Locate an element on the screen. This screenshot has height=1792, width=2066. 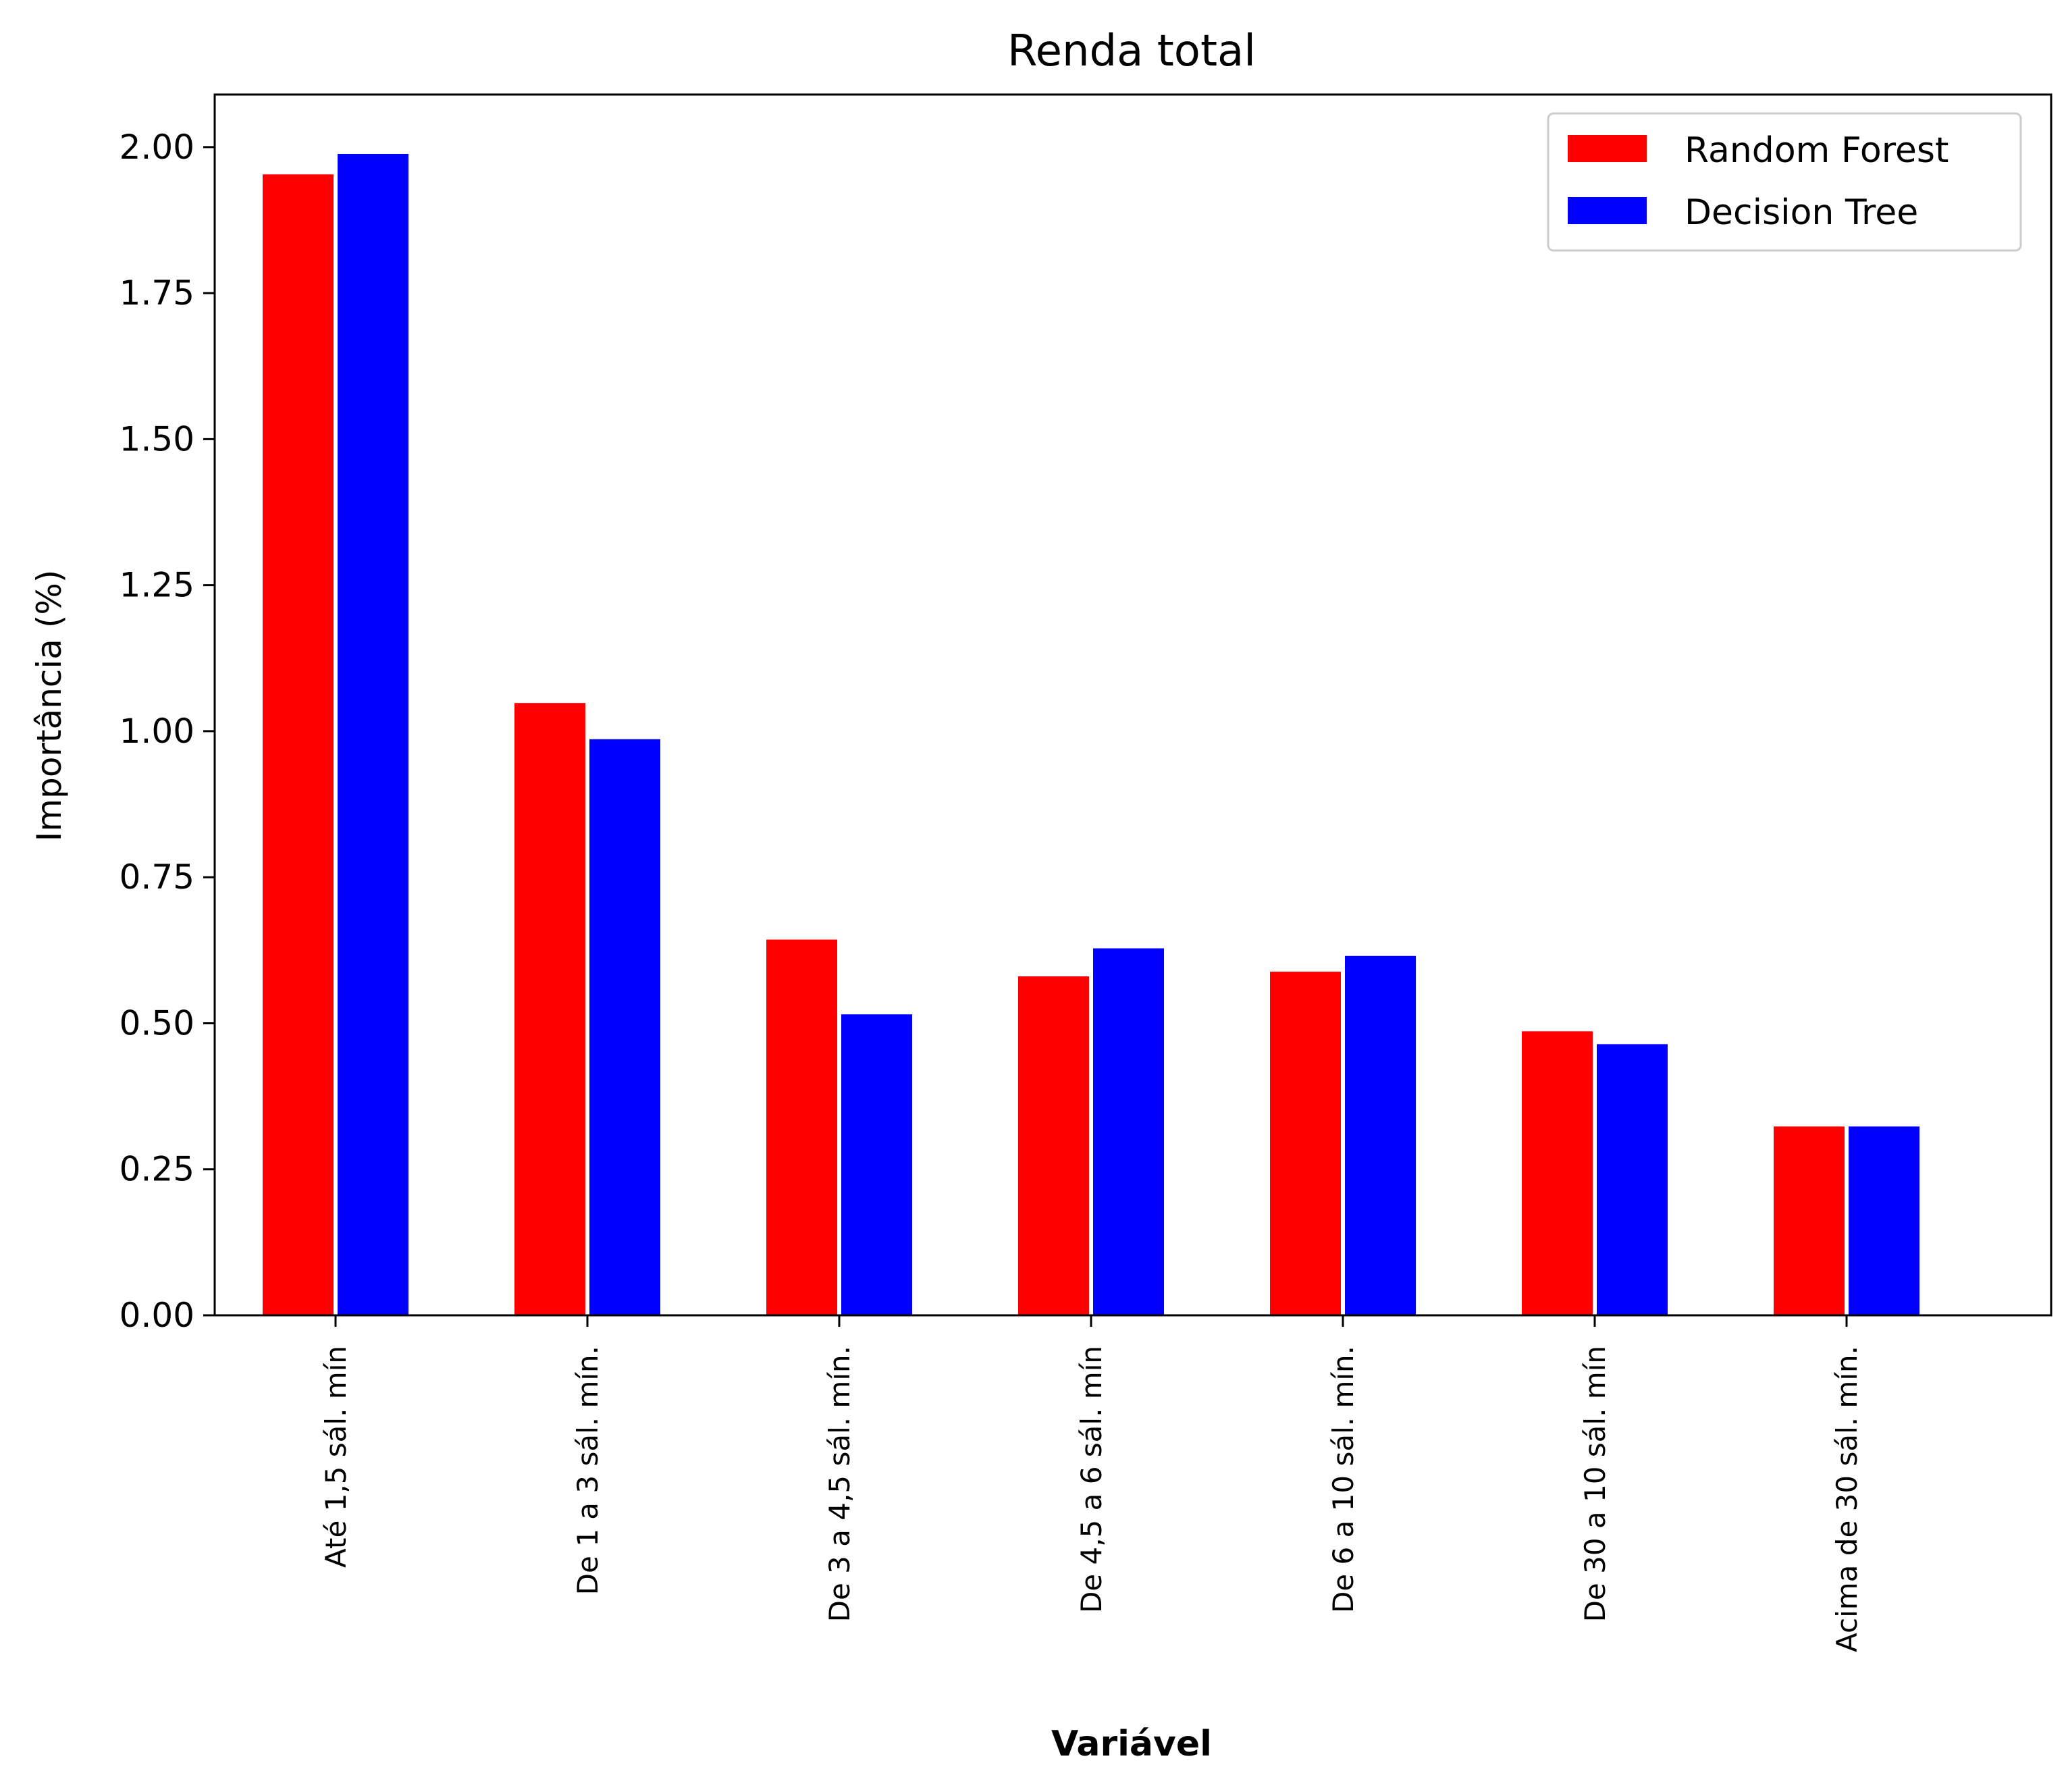
x-tick-label: Até 1,5 sál. mín is located at coordinates (336, 1457).